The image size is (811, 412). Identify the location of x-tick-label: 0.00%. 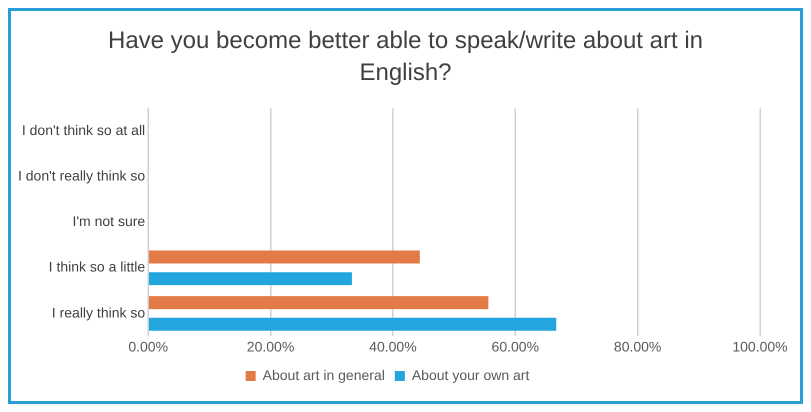
(148, 346).